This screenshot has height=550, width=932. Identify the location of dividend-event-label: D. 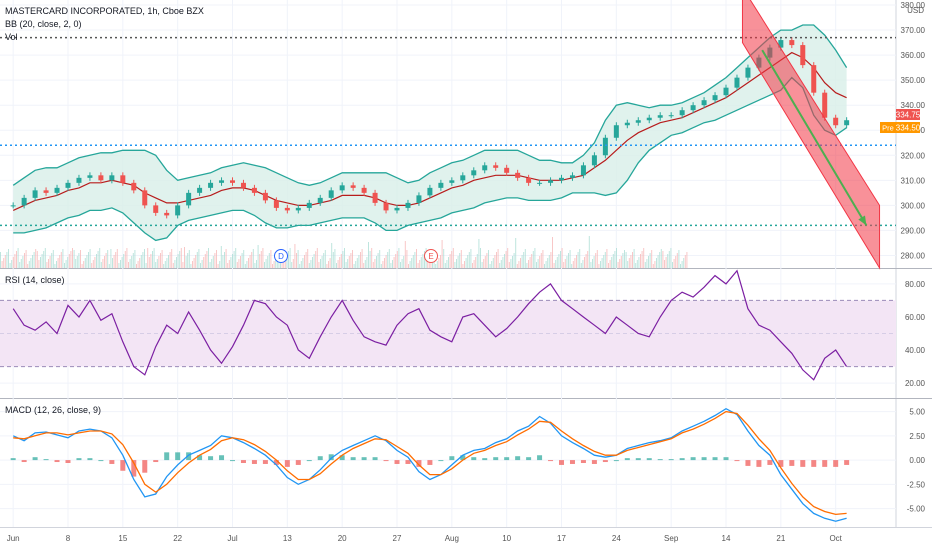
(281, 256).